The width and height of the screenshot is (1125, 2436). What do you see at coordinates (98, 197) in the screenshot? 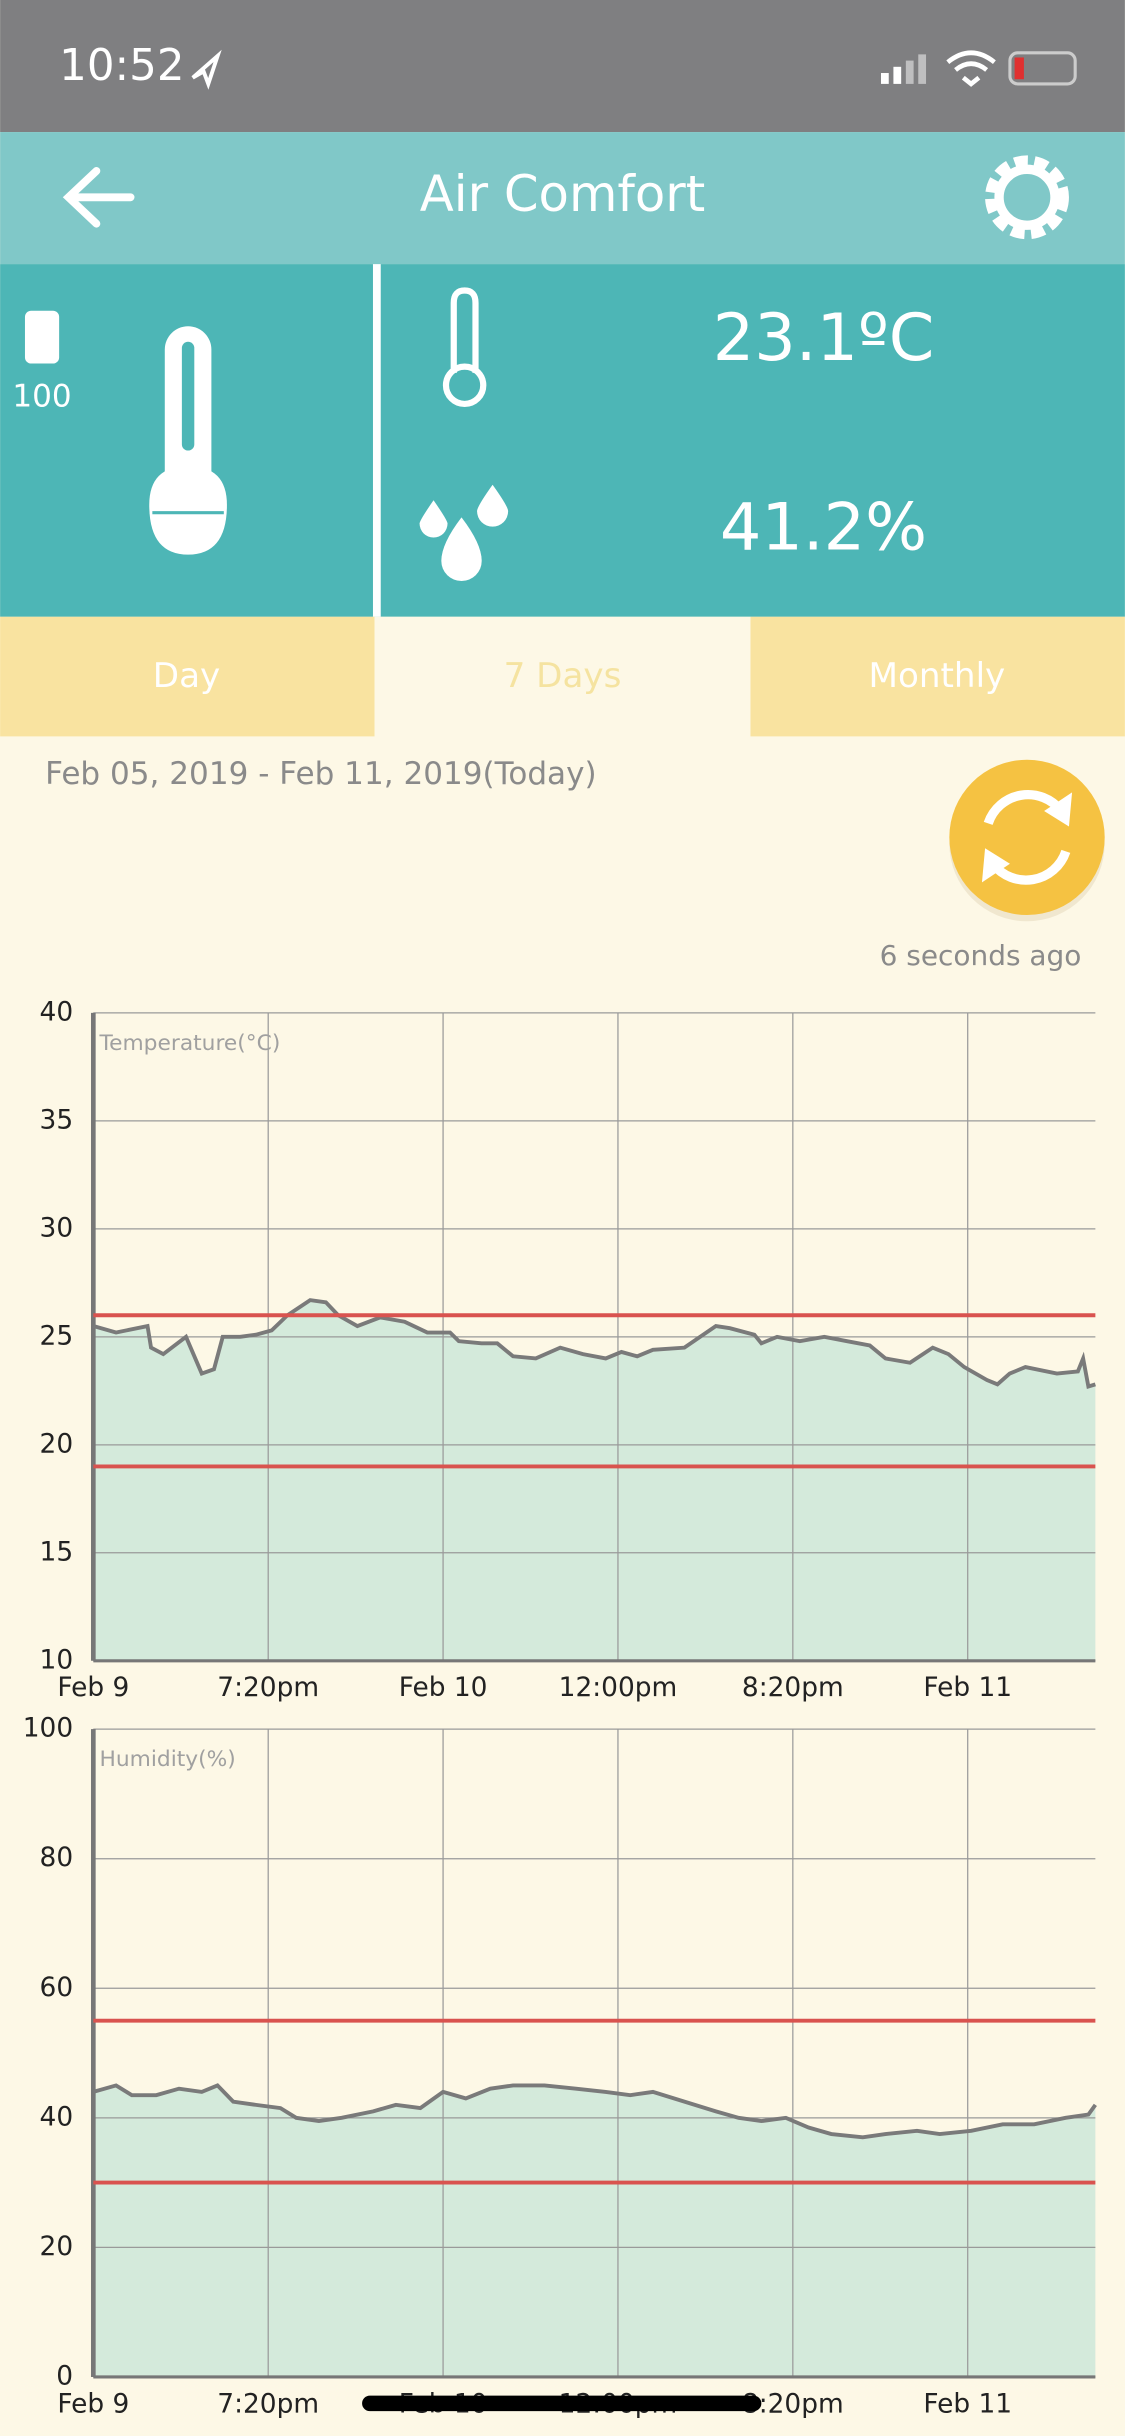
I see `back-button` at bounding box center [98, 197].